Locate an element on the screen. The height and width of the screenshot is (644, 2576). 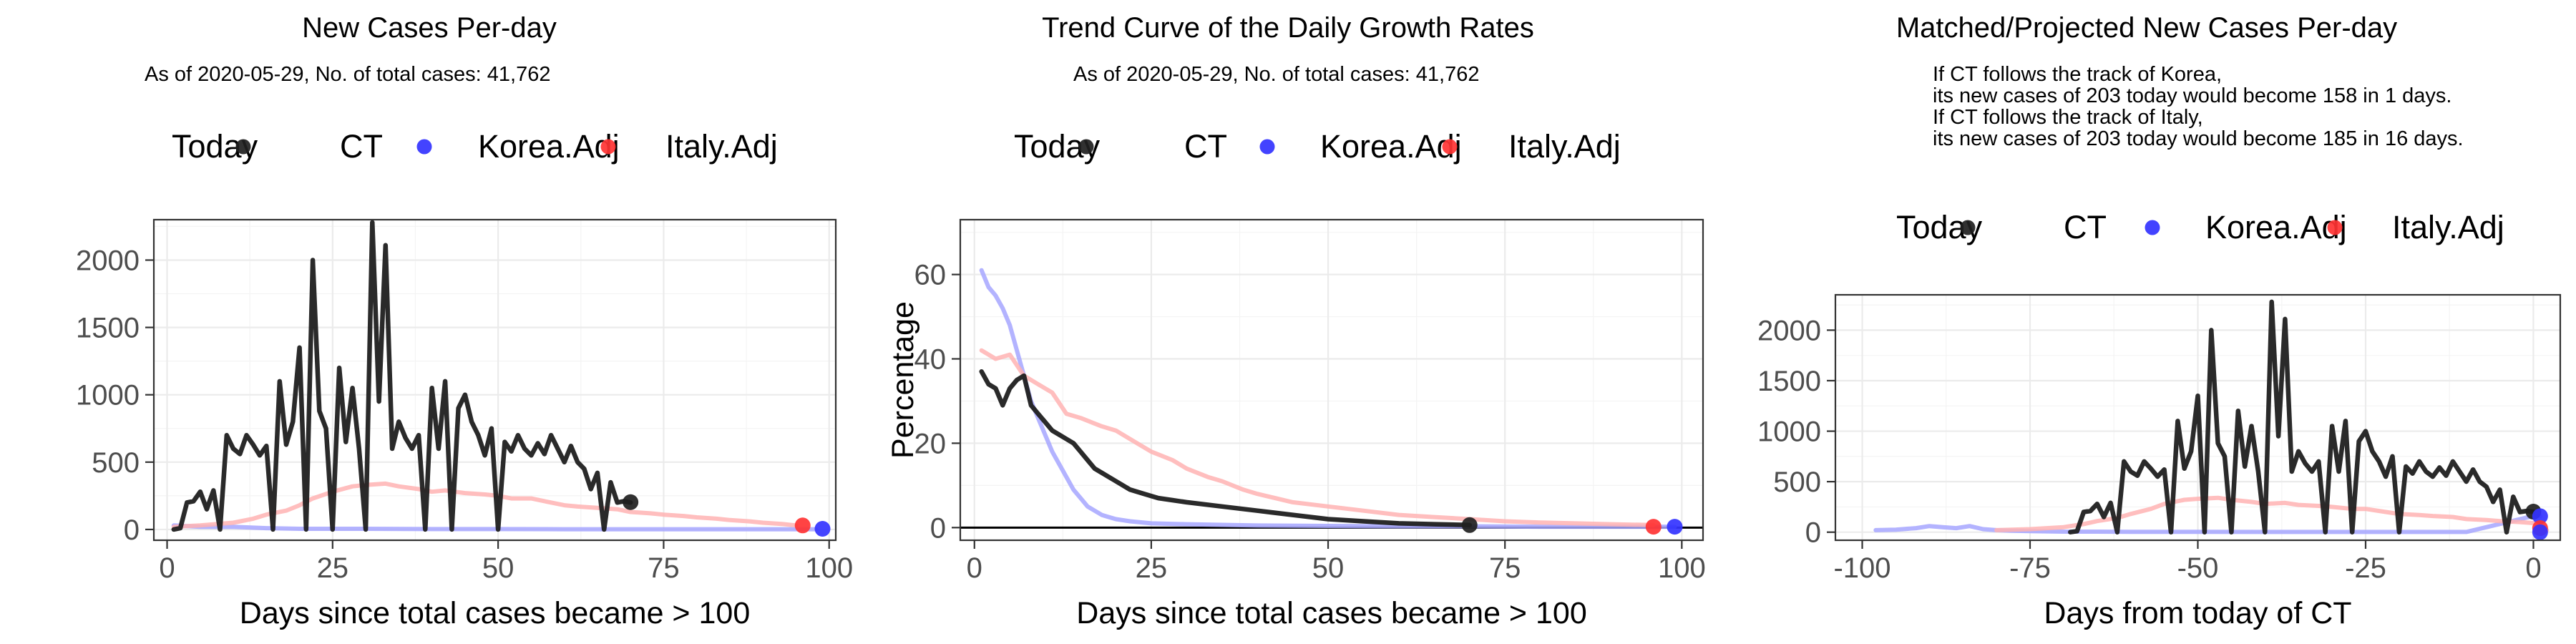
chart-title: New Cases Per-day is located at coordinates (429, 28).